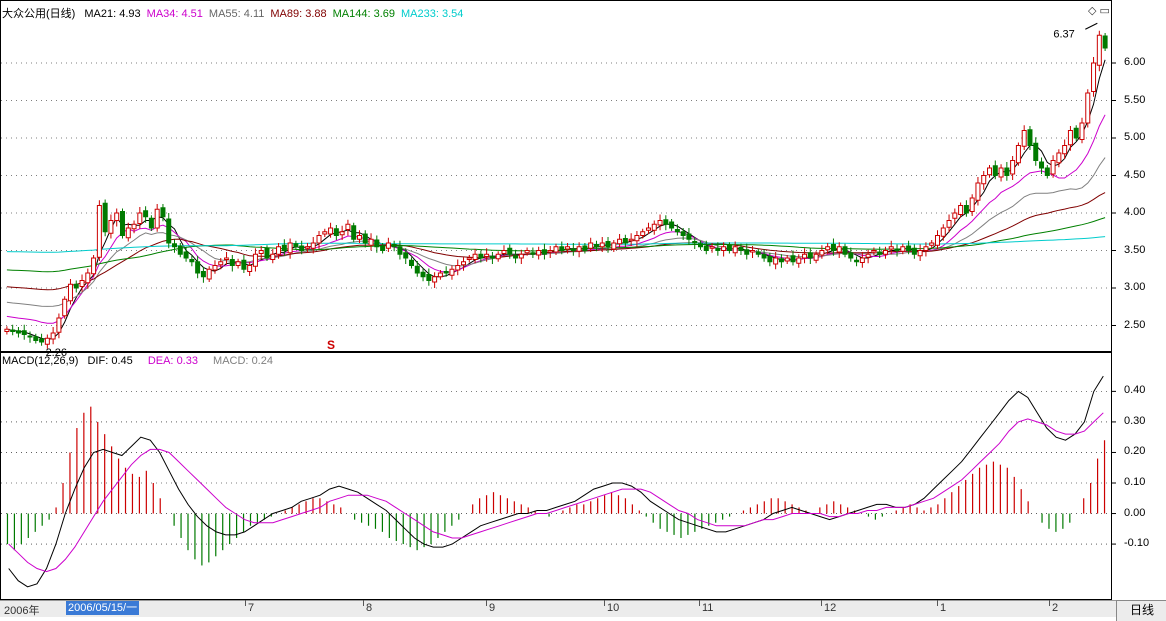 The height and width of the screenshot is (621, 1166). I want to click on price-tick-label: 2.50, so click(1135, 324).